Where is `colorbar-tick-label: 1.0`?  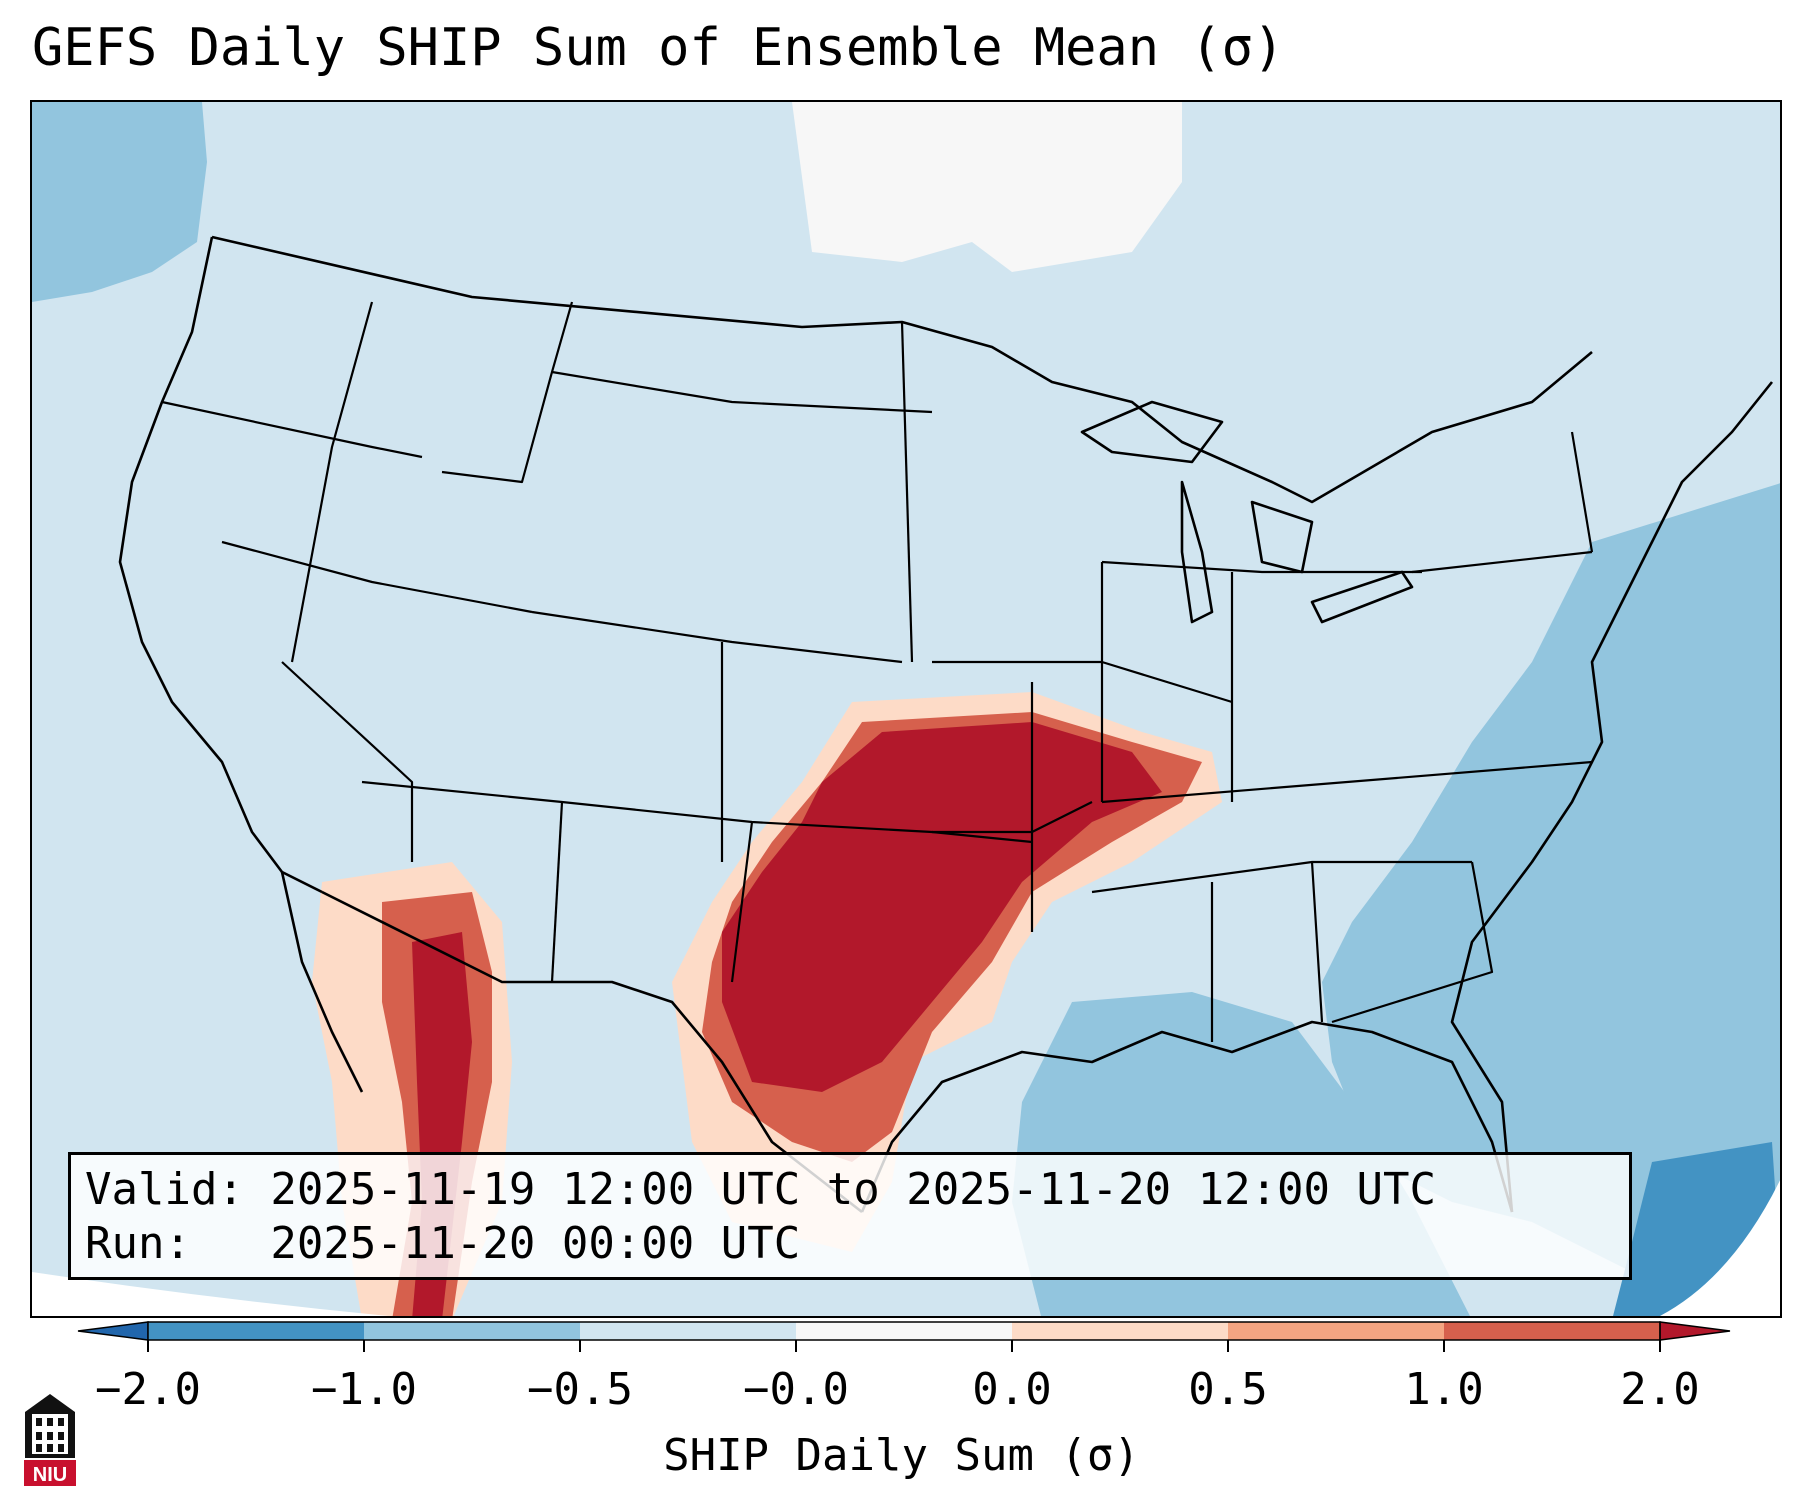 colorbar-tick-label: 1.0 is located at coordinates (1444, 1389).